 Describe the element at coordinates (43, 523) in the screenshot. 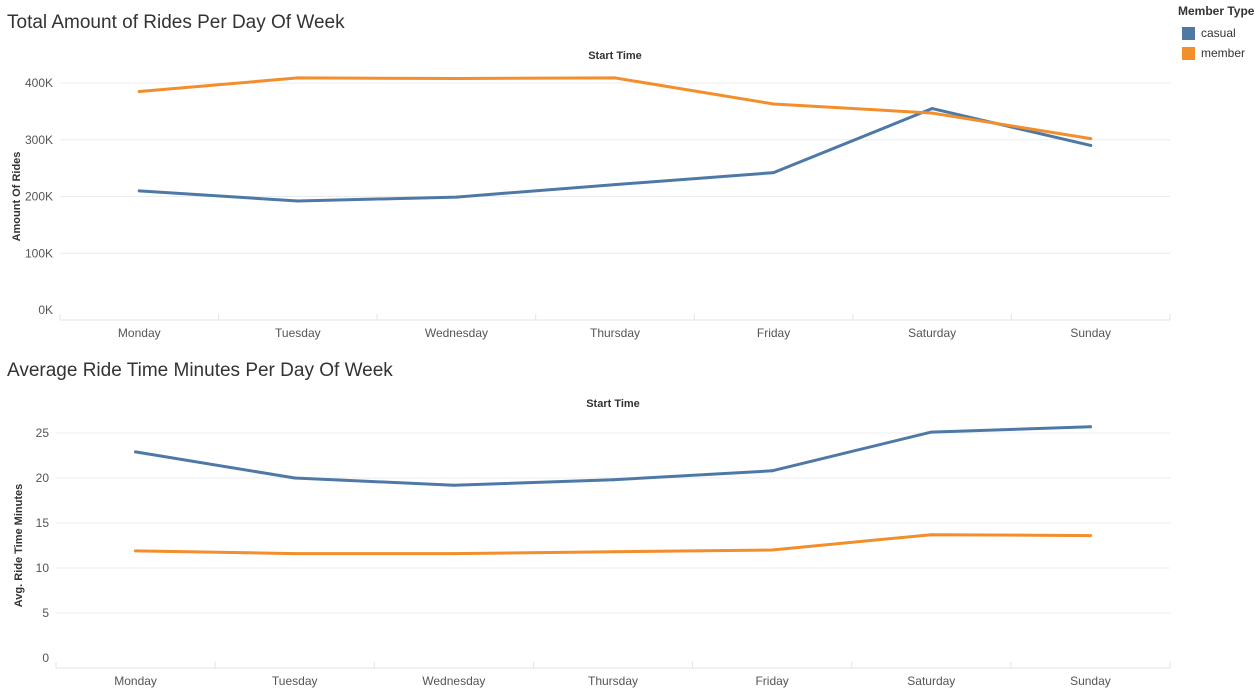

I see `y-tick-label-3: 15` at that location.